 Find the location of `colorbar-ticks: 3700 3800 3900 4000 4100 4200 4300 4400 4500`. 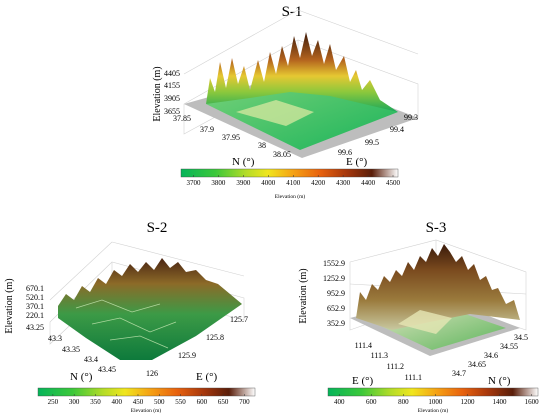

colorbar-ticks: 3700 3800 3900 4000 4100 4200 4300 4400 4500 is located at coordinates (293, 181).